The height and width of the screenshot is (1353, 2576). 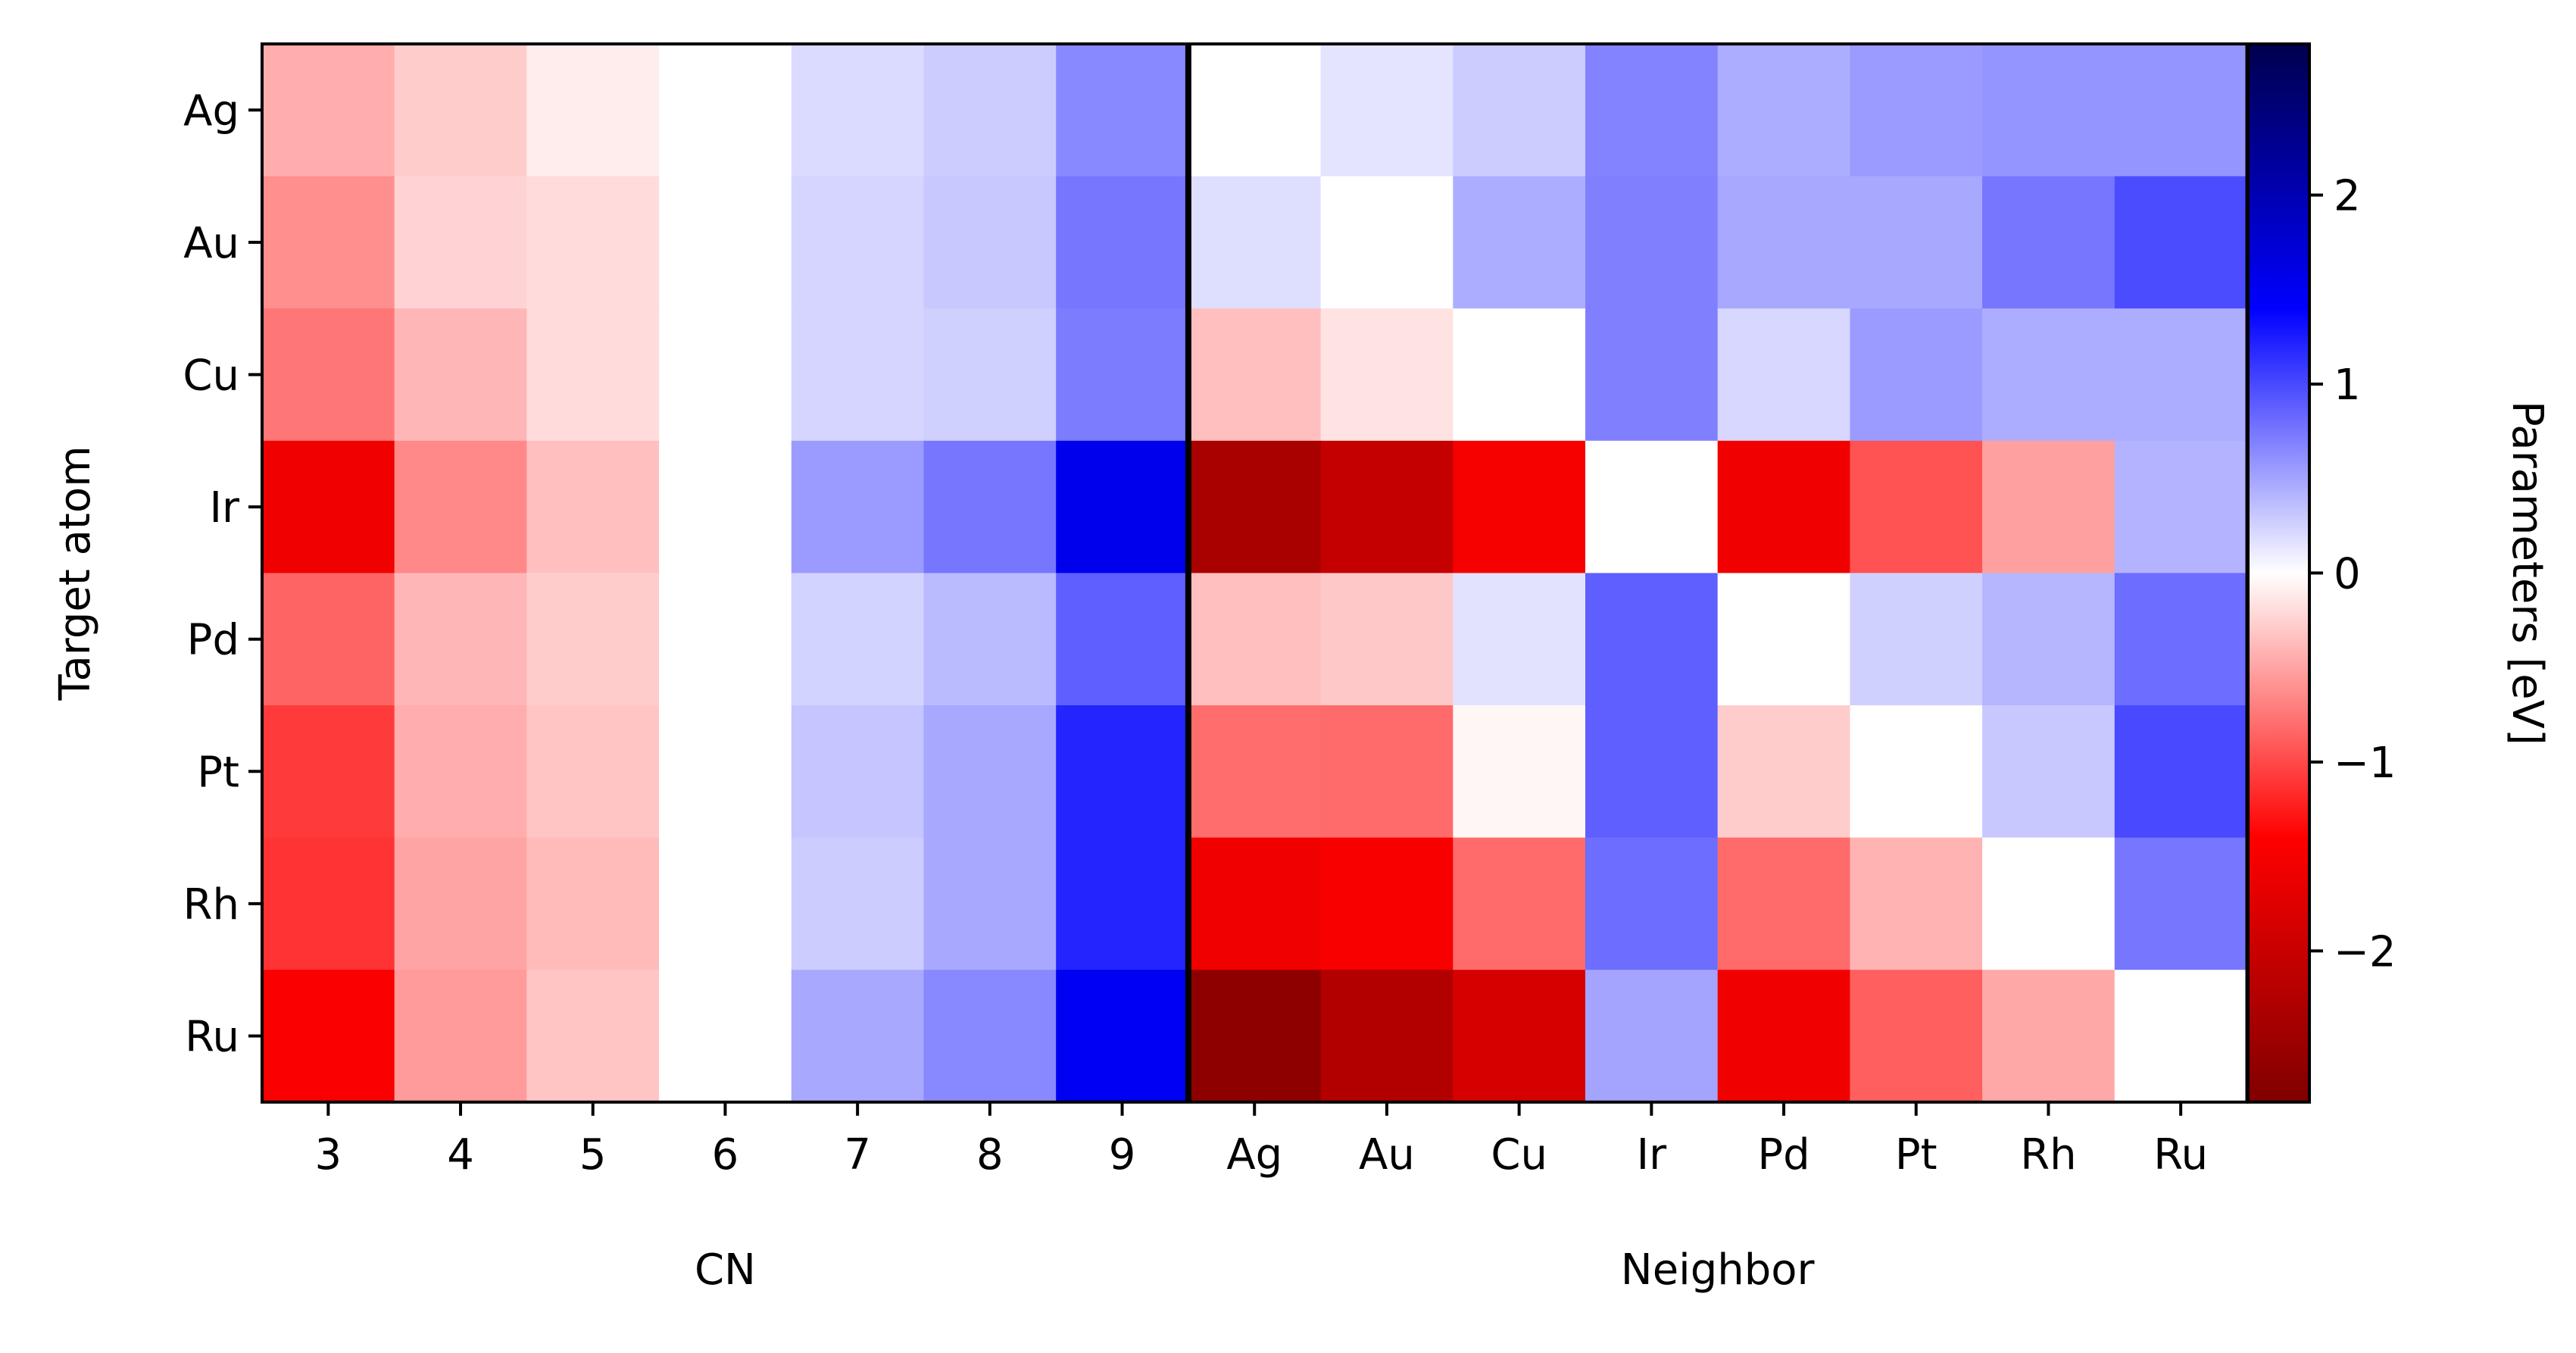 I want to click on heatmap-cell-cu-cu, so click(x=1520, y=375).